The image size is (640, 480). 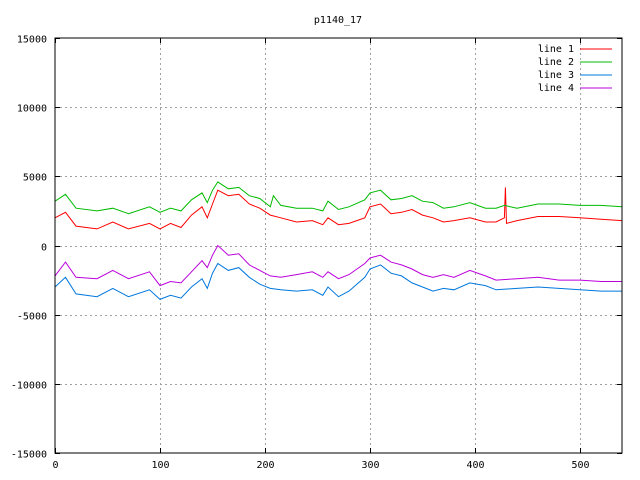 I want to click on y-tick-label: -15000, so click(x=29, y=455).